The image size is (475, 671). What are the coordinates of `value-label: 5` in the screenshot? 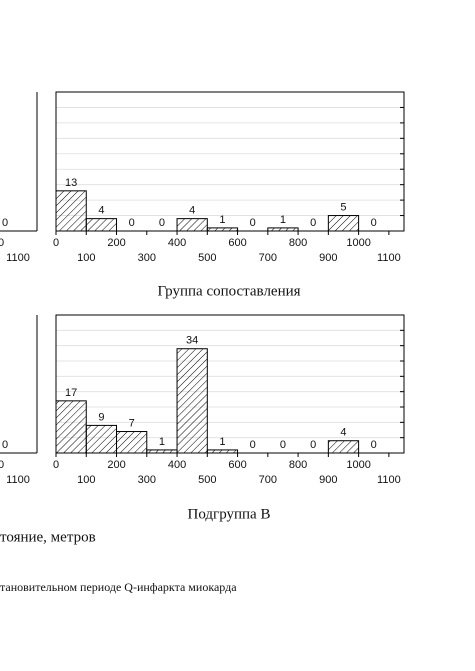 It's located at (343, 207).